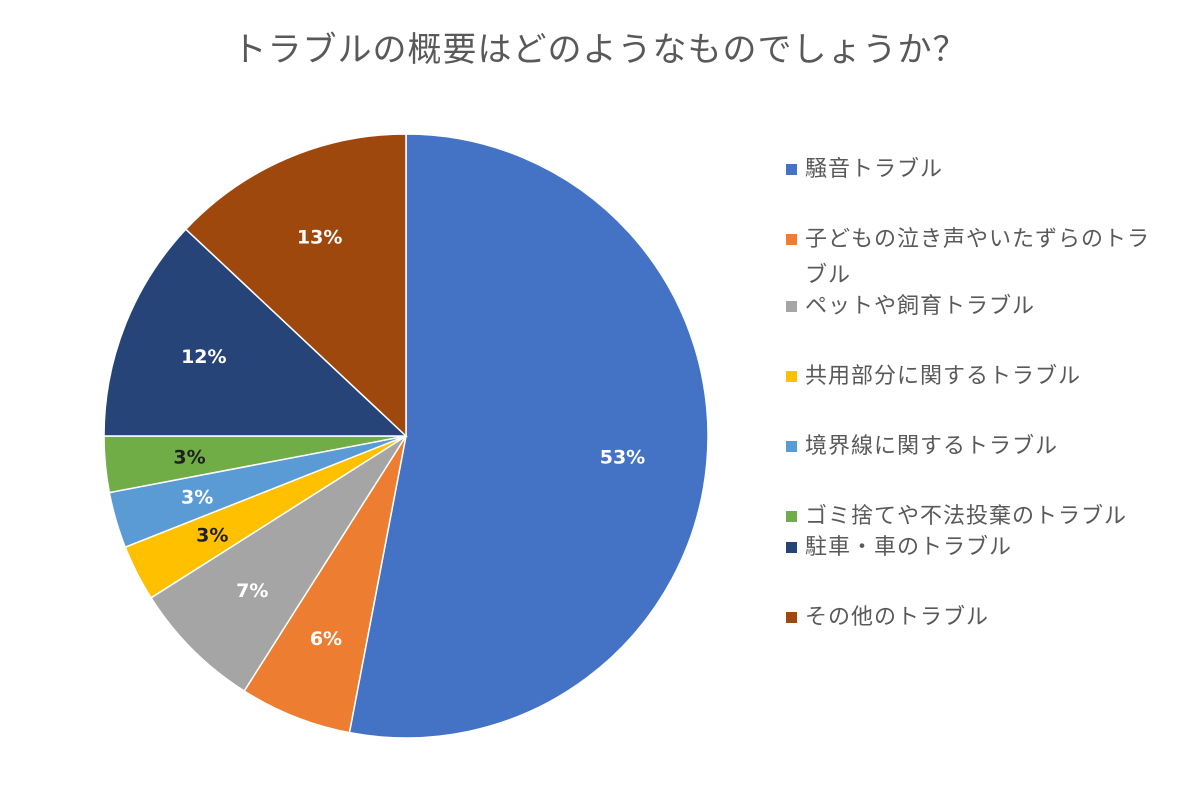 The width and height of the screenshot is (1200, 800). Describe the element at coordinates (252, 591) in the screenshot. I see `slice-label-2: 7%` at that location.